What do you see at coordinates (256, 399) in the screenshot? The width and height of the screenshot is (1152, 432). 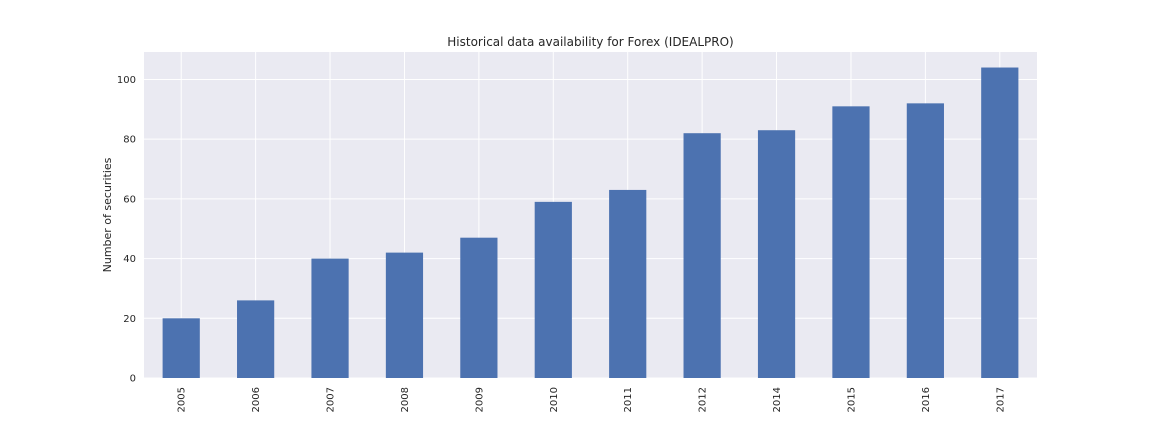 I see `x-tick-label: 2006` at bounding box center [256, 399].